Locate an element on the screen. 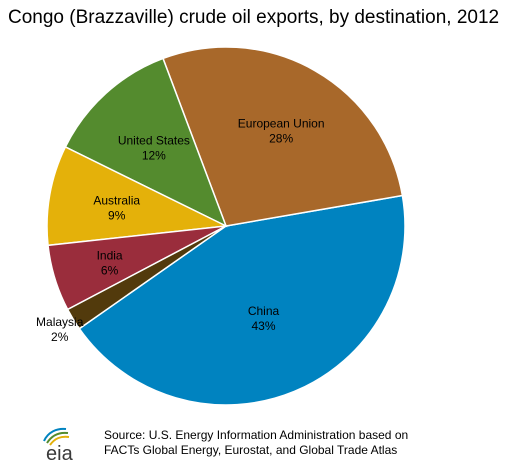 The image size is (510, 467). logo-text: eia is located at coordinates (60, 453).